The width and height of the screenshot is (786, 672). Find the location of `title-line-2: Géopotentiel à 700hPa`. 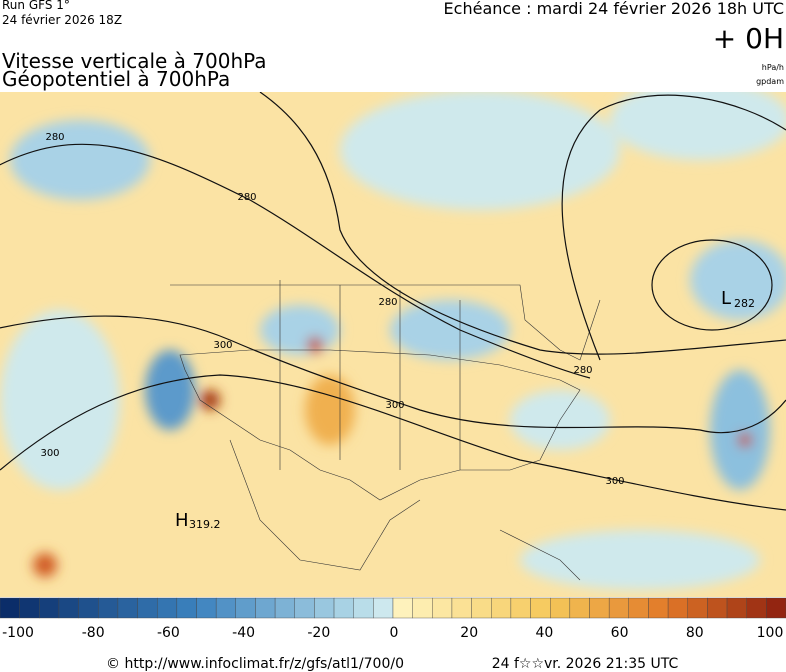

title-line-2: Géopotentiel à 700hPa is located at coordinates (116, 79).